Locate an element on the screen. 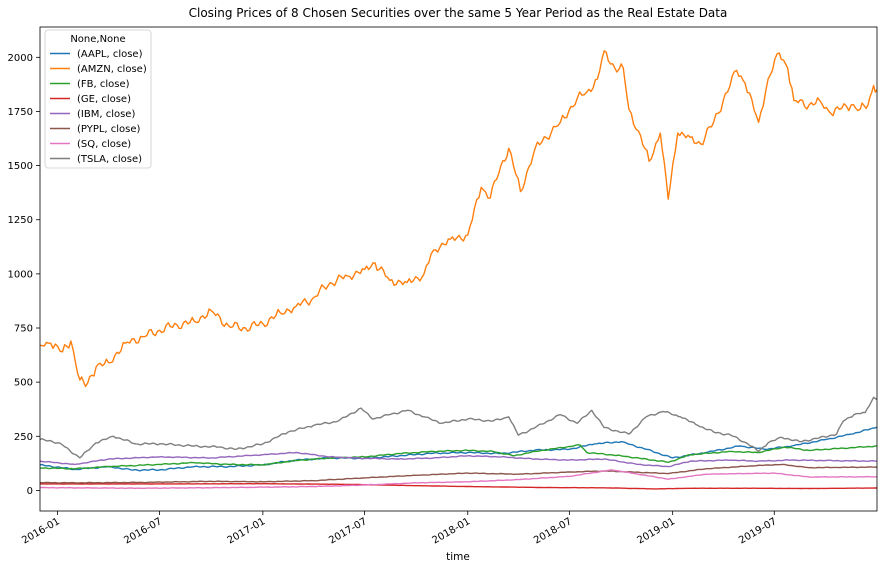 The width and height of the screenshot is (887, 570). legend-entry: (TSLA, close) is located at coordinates (109, 159).